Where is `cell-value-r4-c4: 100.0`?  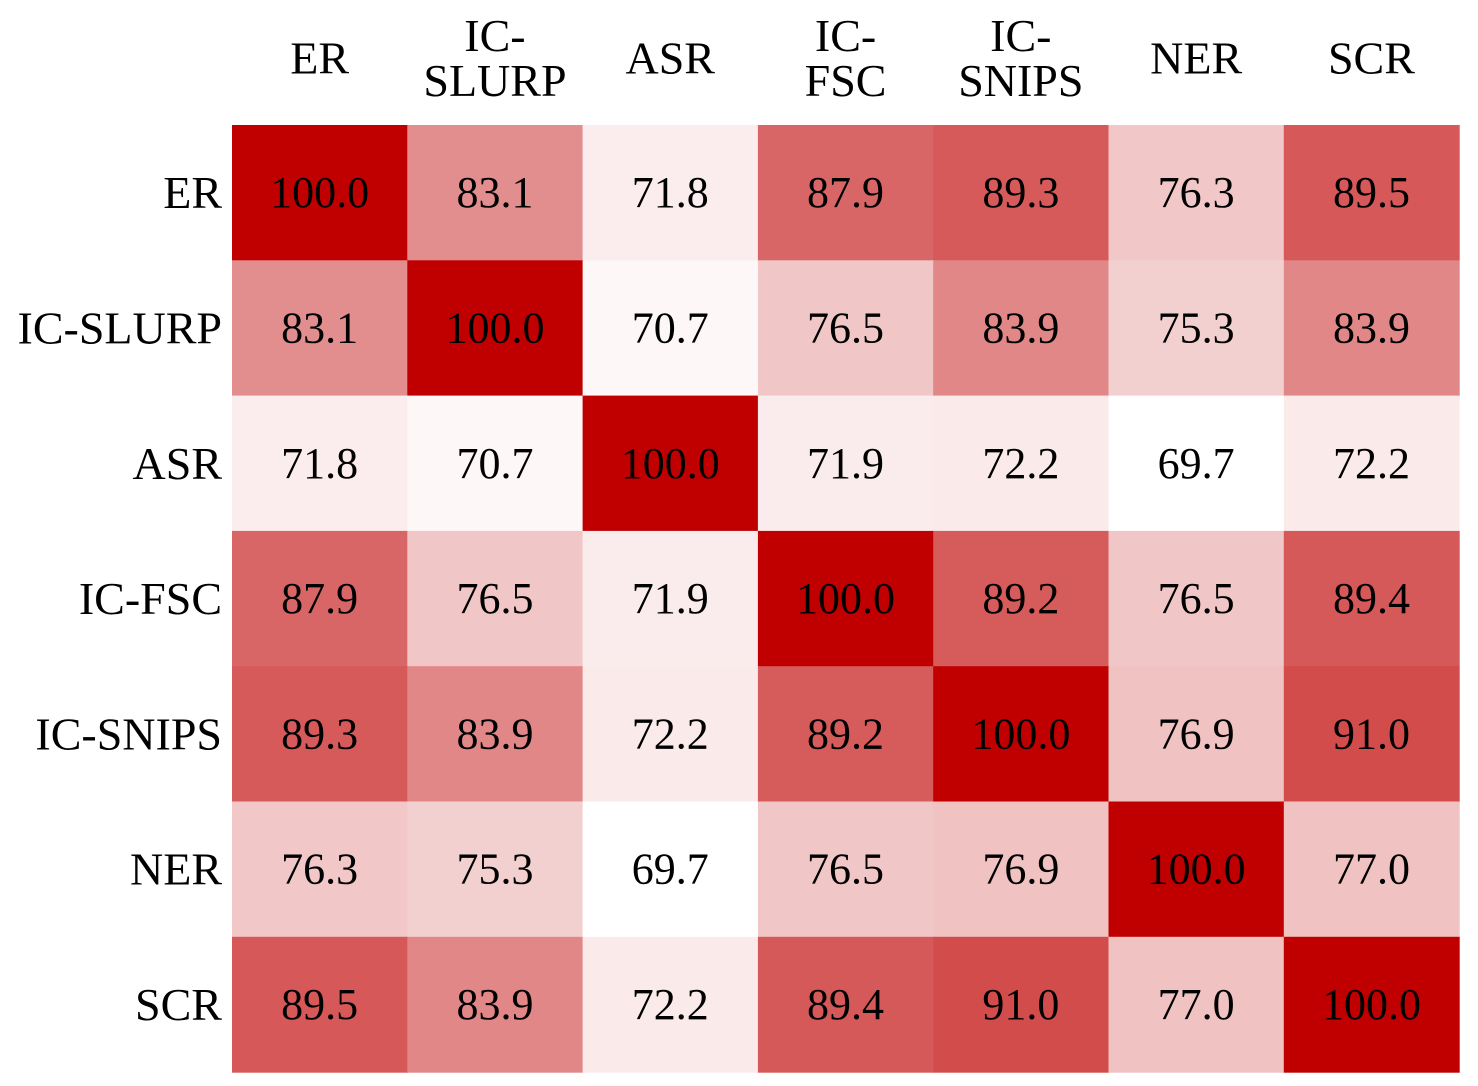
cell-value-r4-c4: 100.0 is located at coordinates (1020, 733).